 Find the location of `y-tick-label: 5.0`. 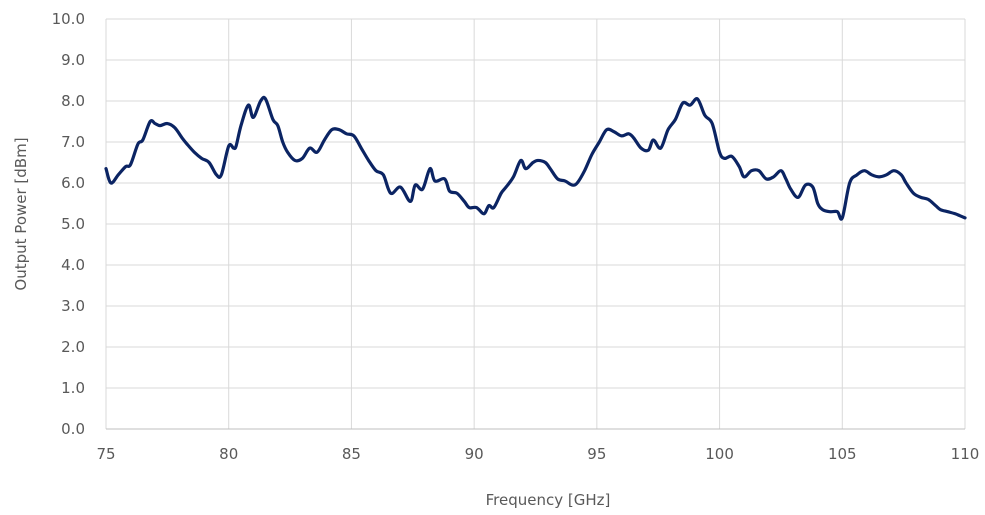

y-tick-label: 5.0 is located at coordinates (73, 224).